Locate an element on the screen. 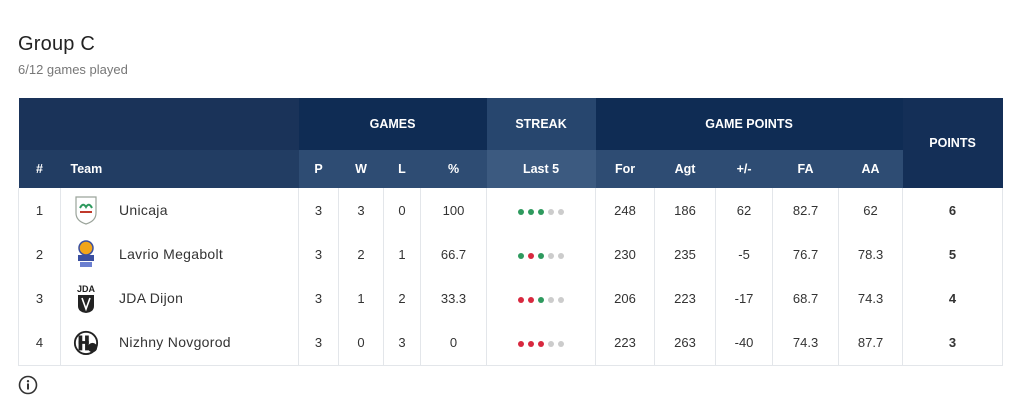 Image resolution: width=1024 pixels, height=405 pixels. avg-against-cell: 62 is located at coordinates (871, 210).